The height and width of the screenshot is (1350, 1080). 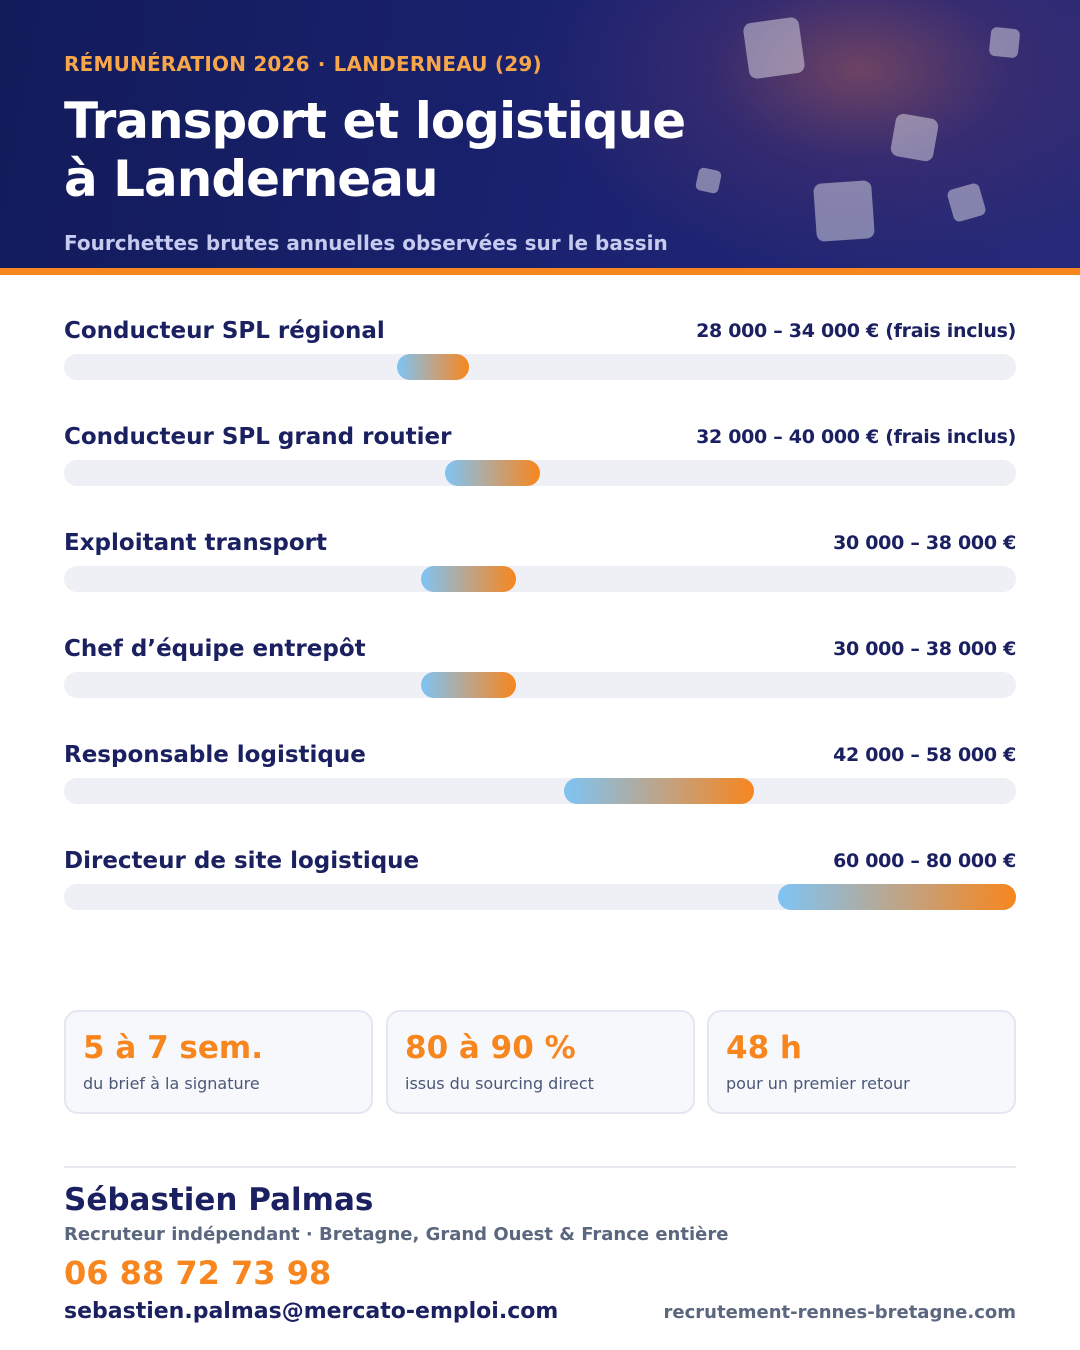 I want to click on salary-row: Chef d’équipe entrepôt 30 000 – 38 000 €, so click(x=540, y=687).